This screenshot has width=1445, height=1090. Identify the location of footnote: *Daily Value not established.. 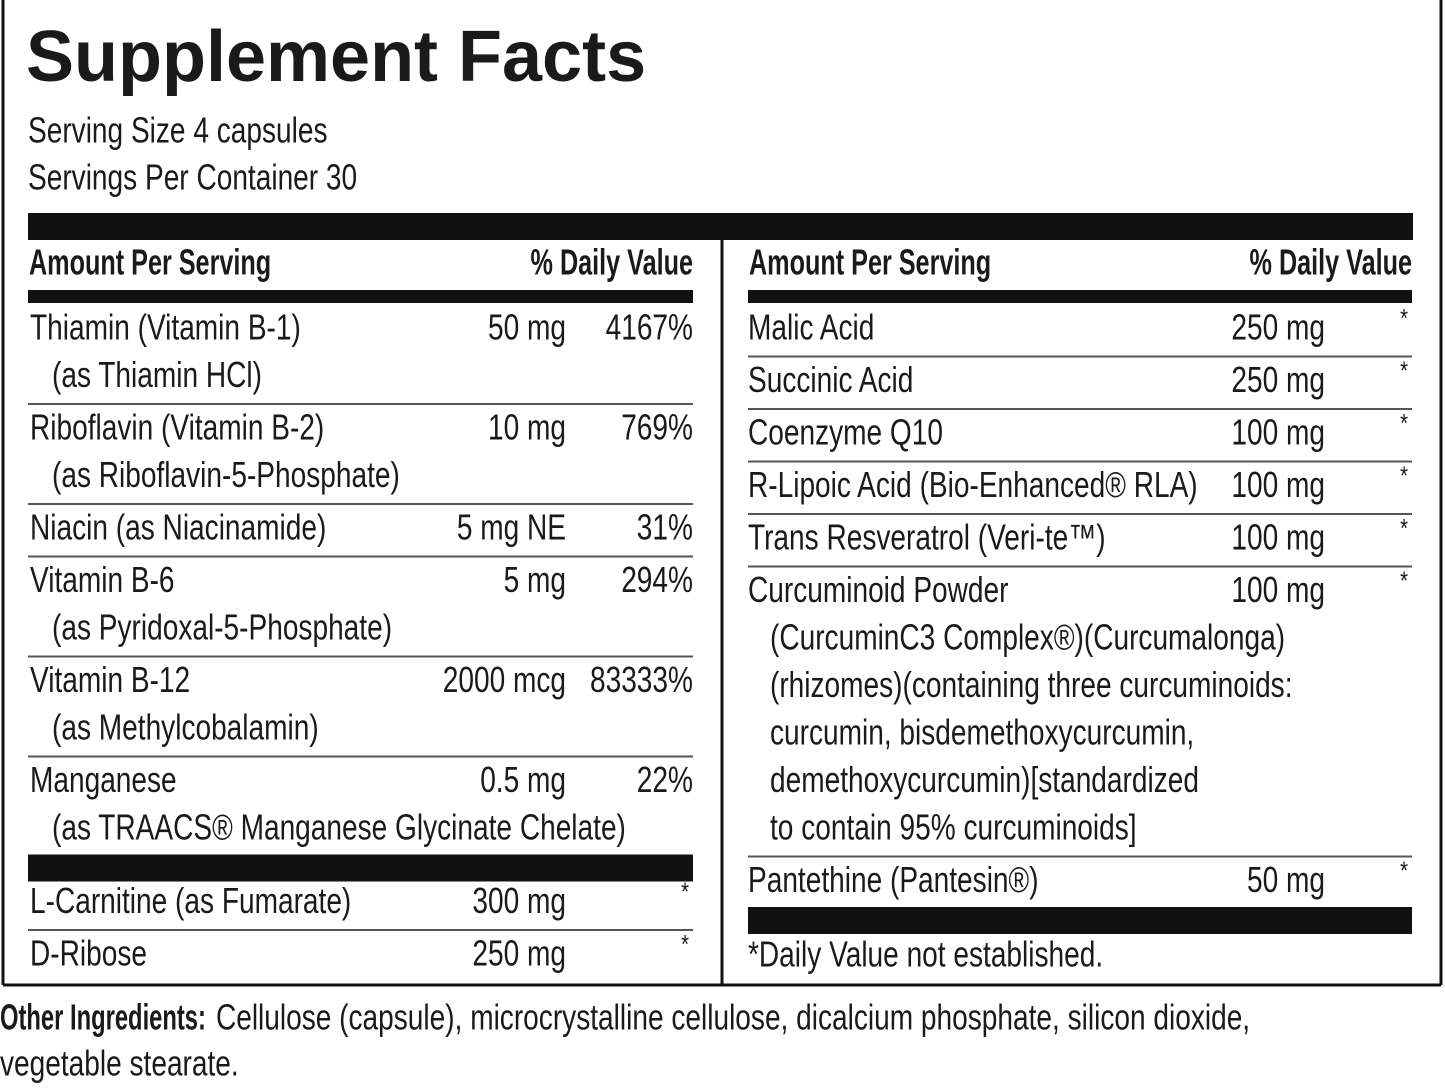
(925, 954).